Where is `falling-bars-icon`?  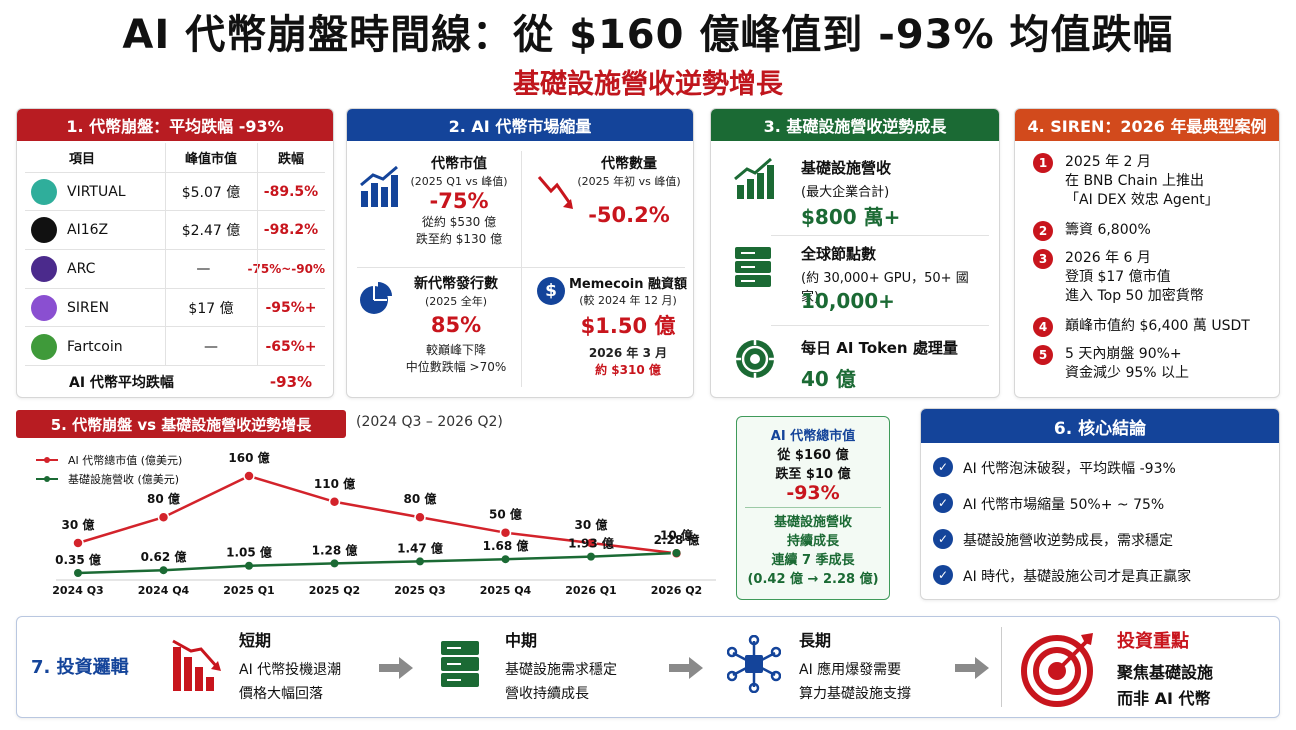
falling-bars-icon is located at coordinates (196, 665).